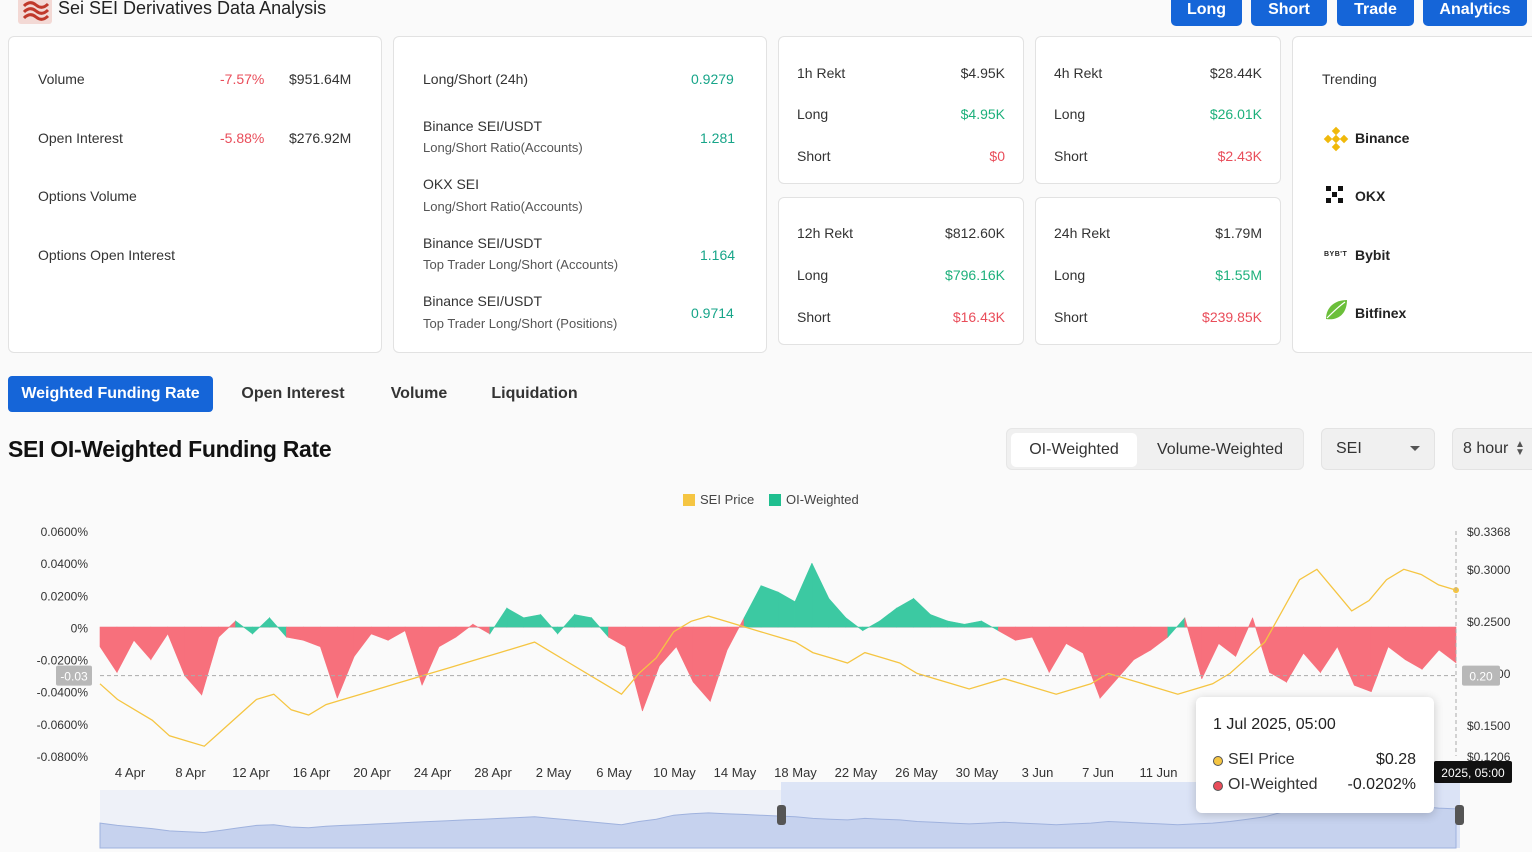 The image size is (1532, 852). What do you see at coordinates (814, 499) in the screenshot?
I see `legend-oi: OI-Weighted` at bounding box center [814, 499].